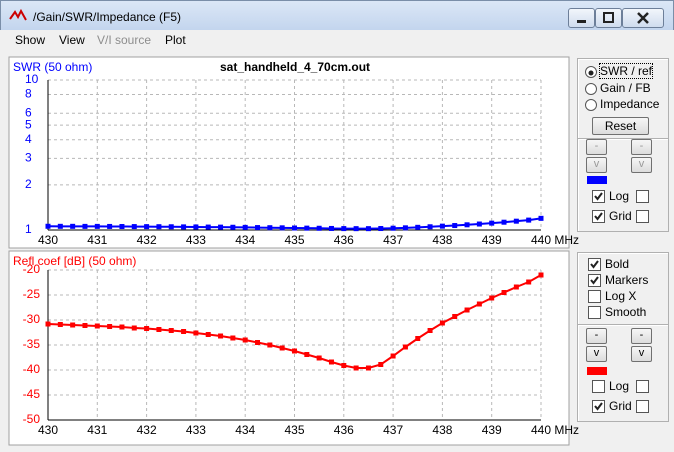 This screenshot has height=452, width=674. I want to click on y-tick-label: 10, so click(32, 79).